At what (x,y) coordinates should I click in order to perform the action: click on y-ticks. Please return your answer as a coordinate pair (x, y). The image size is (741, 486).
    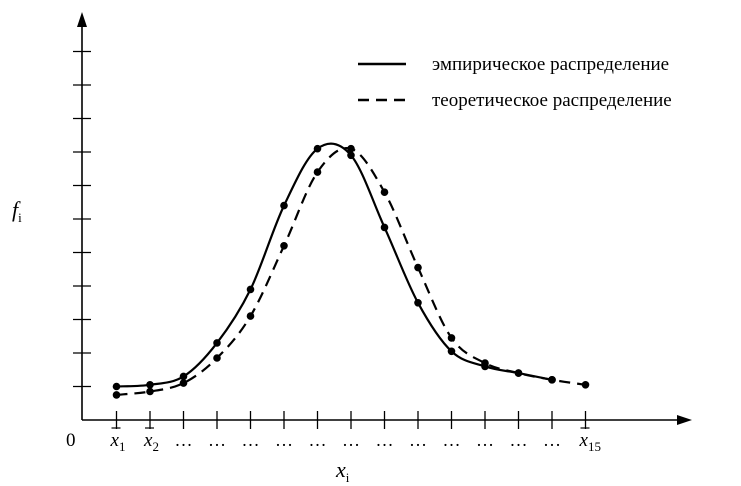
    Looking at the image, I should click on (82, 219).